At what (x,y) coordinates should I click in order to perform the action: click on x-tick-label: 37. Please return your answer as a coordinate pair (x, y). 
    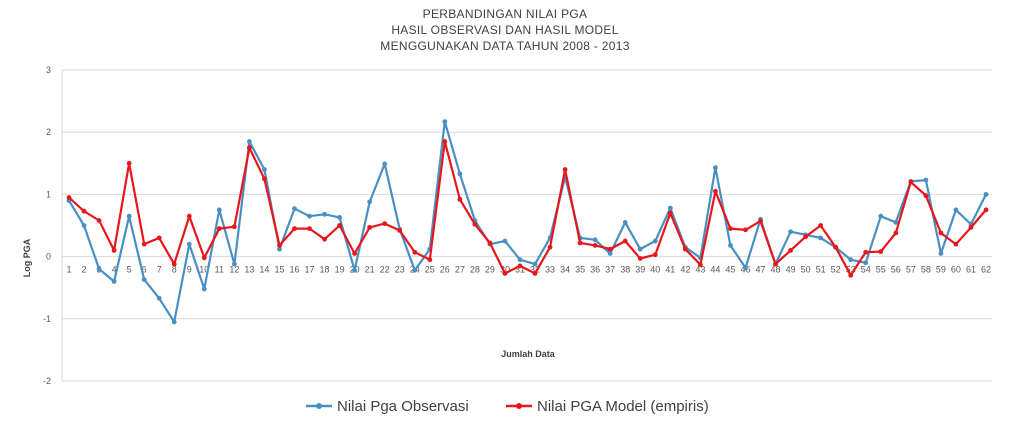
    Looking at the image, I should click on (610, 270).